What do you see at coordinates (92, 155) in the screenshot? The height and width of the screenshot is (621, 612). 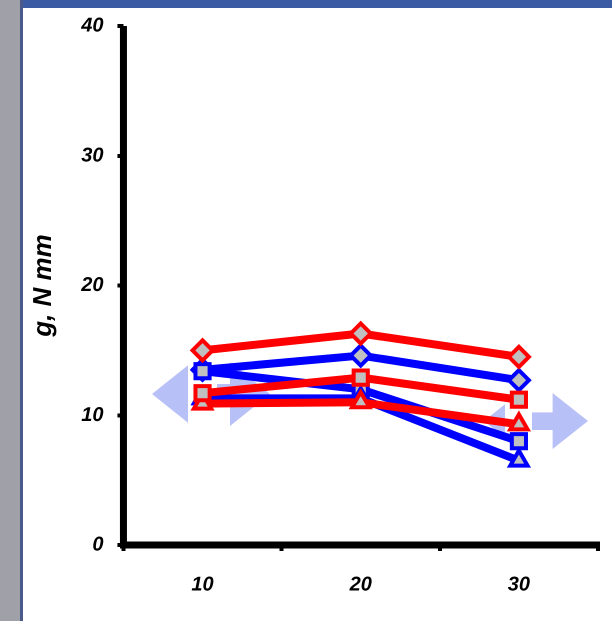 I see `y-tick-label: 30` at bounding box center [92, 155].